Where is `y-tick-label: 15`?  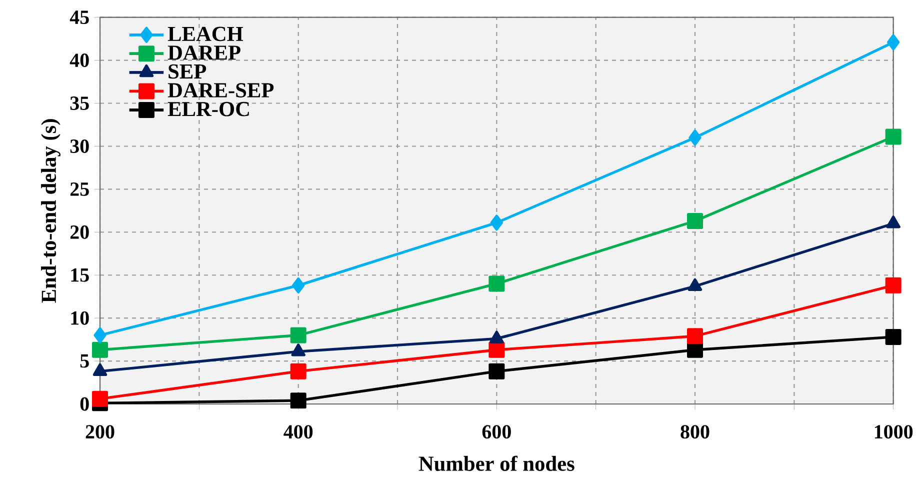 y-tick-label: 15 is located at coordinates (80, 275).